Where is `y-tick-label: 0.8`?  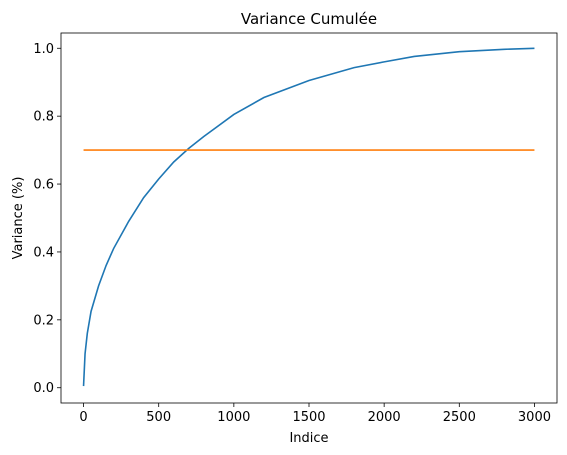
y-tick-label: 0.8 is located at coordinates (43, 117).